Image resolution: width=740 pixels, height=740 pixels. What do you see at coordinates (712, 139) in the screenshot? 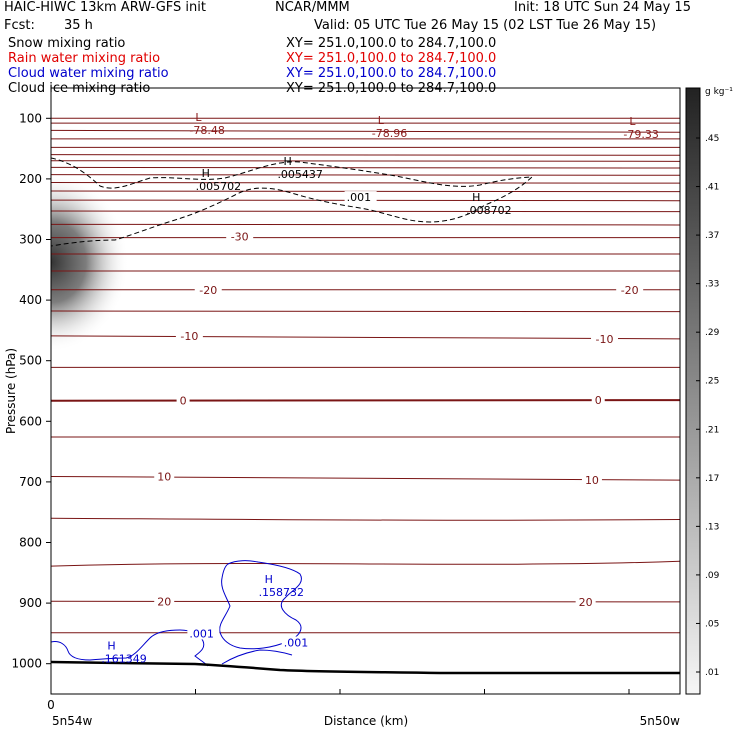
I see `colorbar-label: .45` at bounding box center [712, 139].